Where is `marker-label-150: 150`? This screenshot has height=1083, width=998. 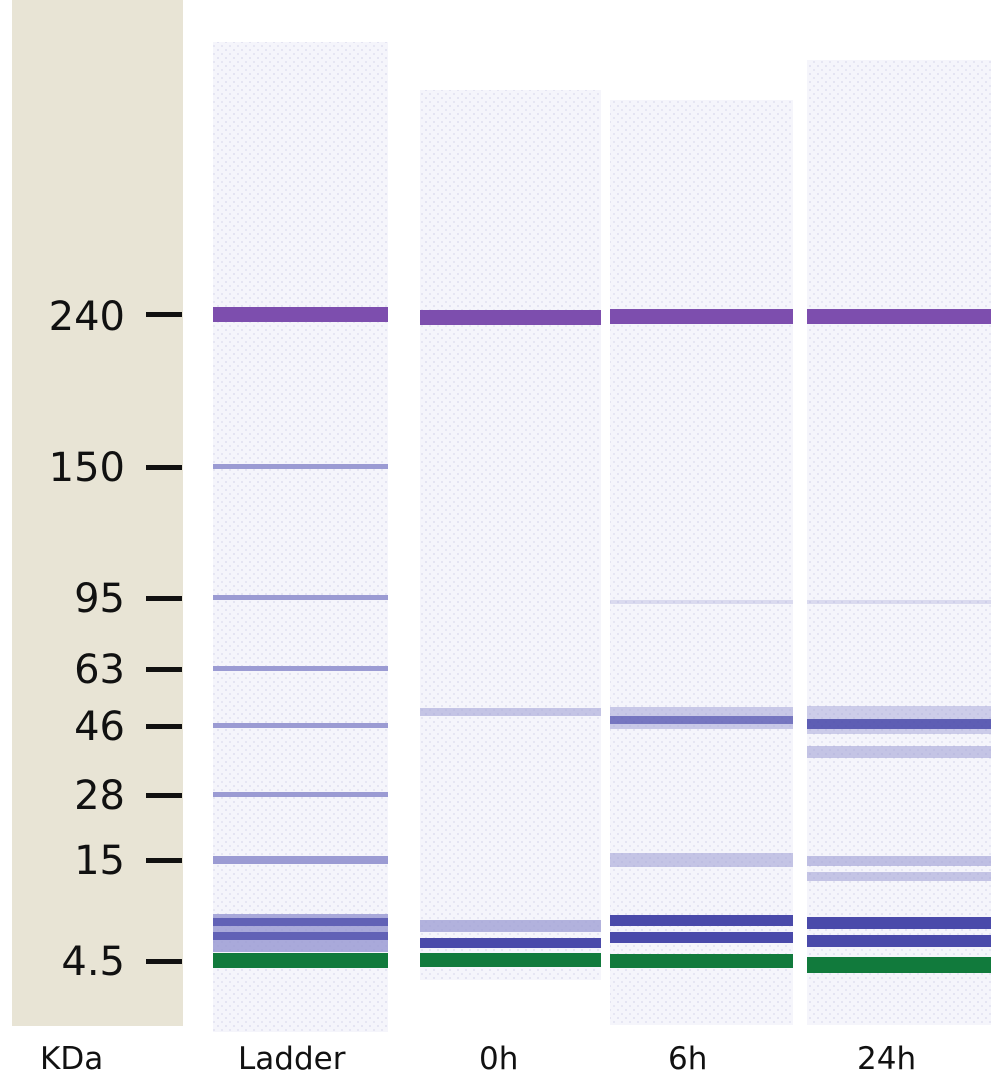
marker-label-150: 150 is located at coordinates (87, 468).